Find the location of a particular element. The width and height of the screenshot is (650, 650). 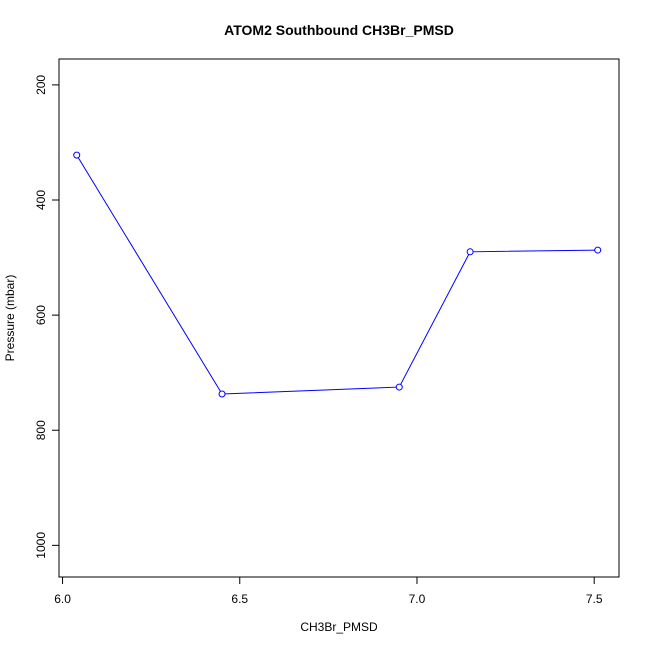

x-tick-label: 6.5 is located at coordinates (239, 599).